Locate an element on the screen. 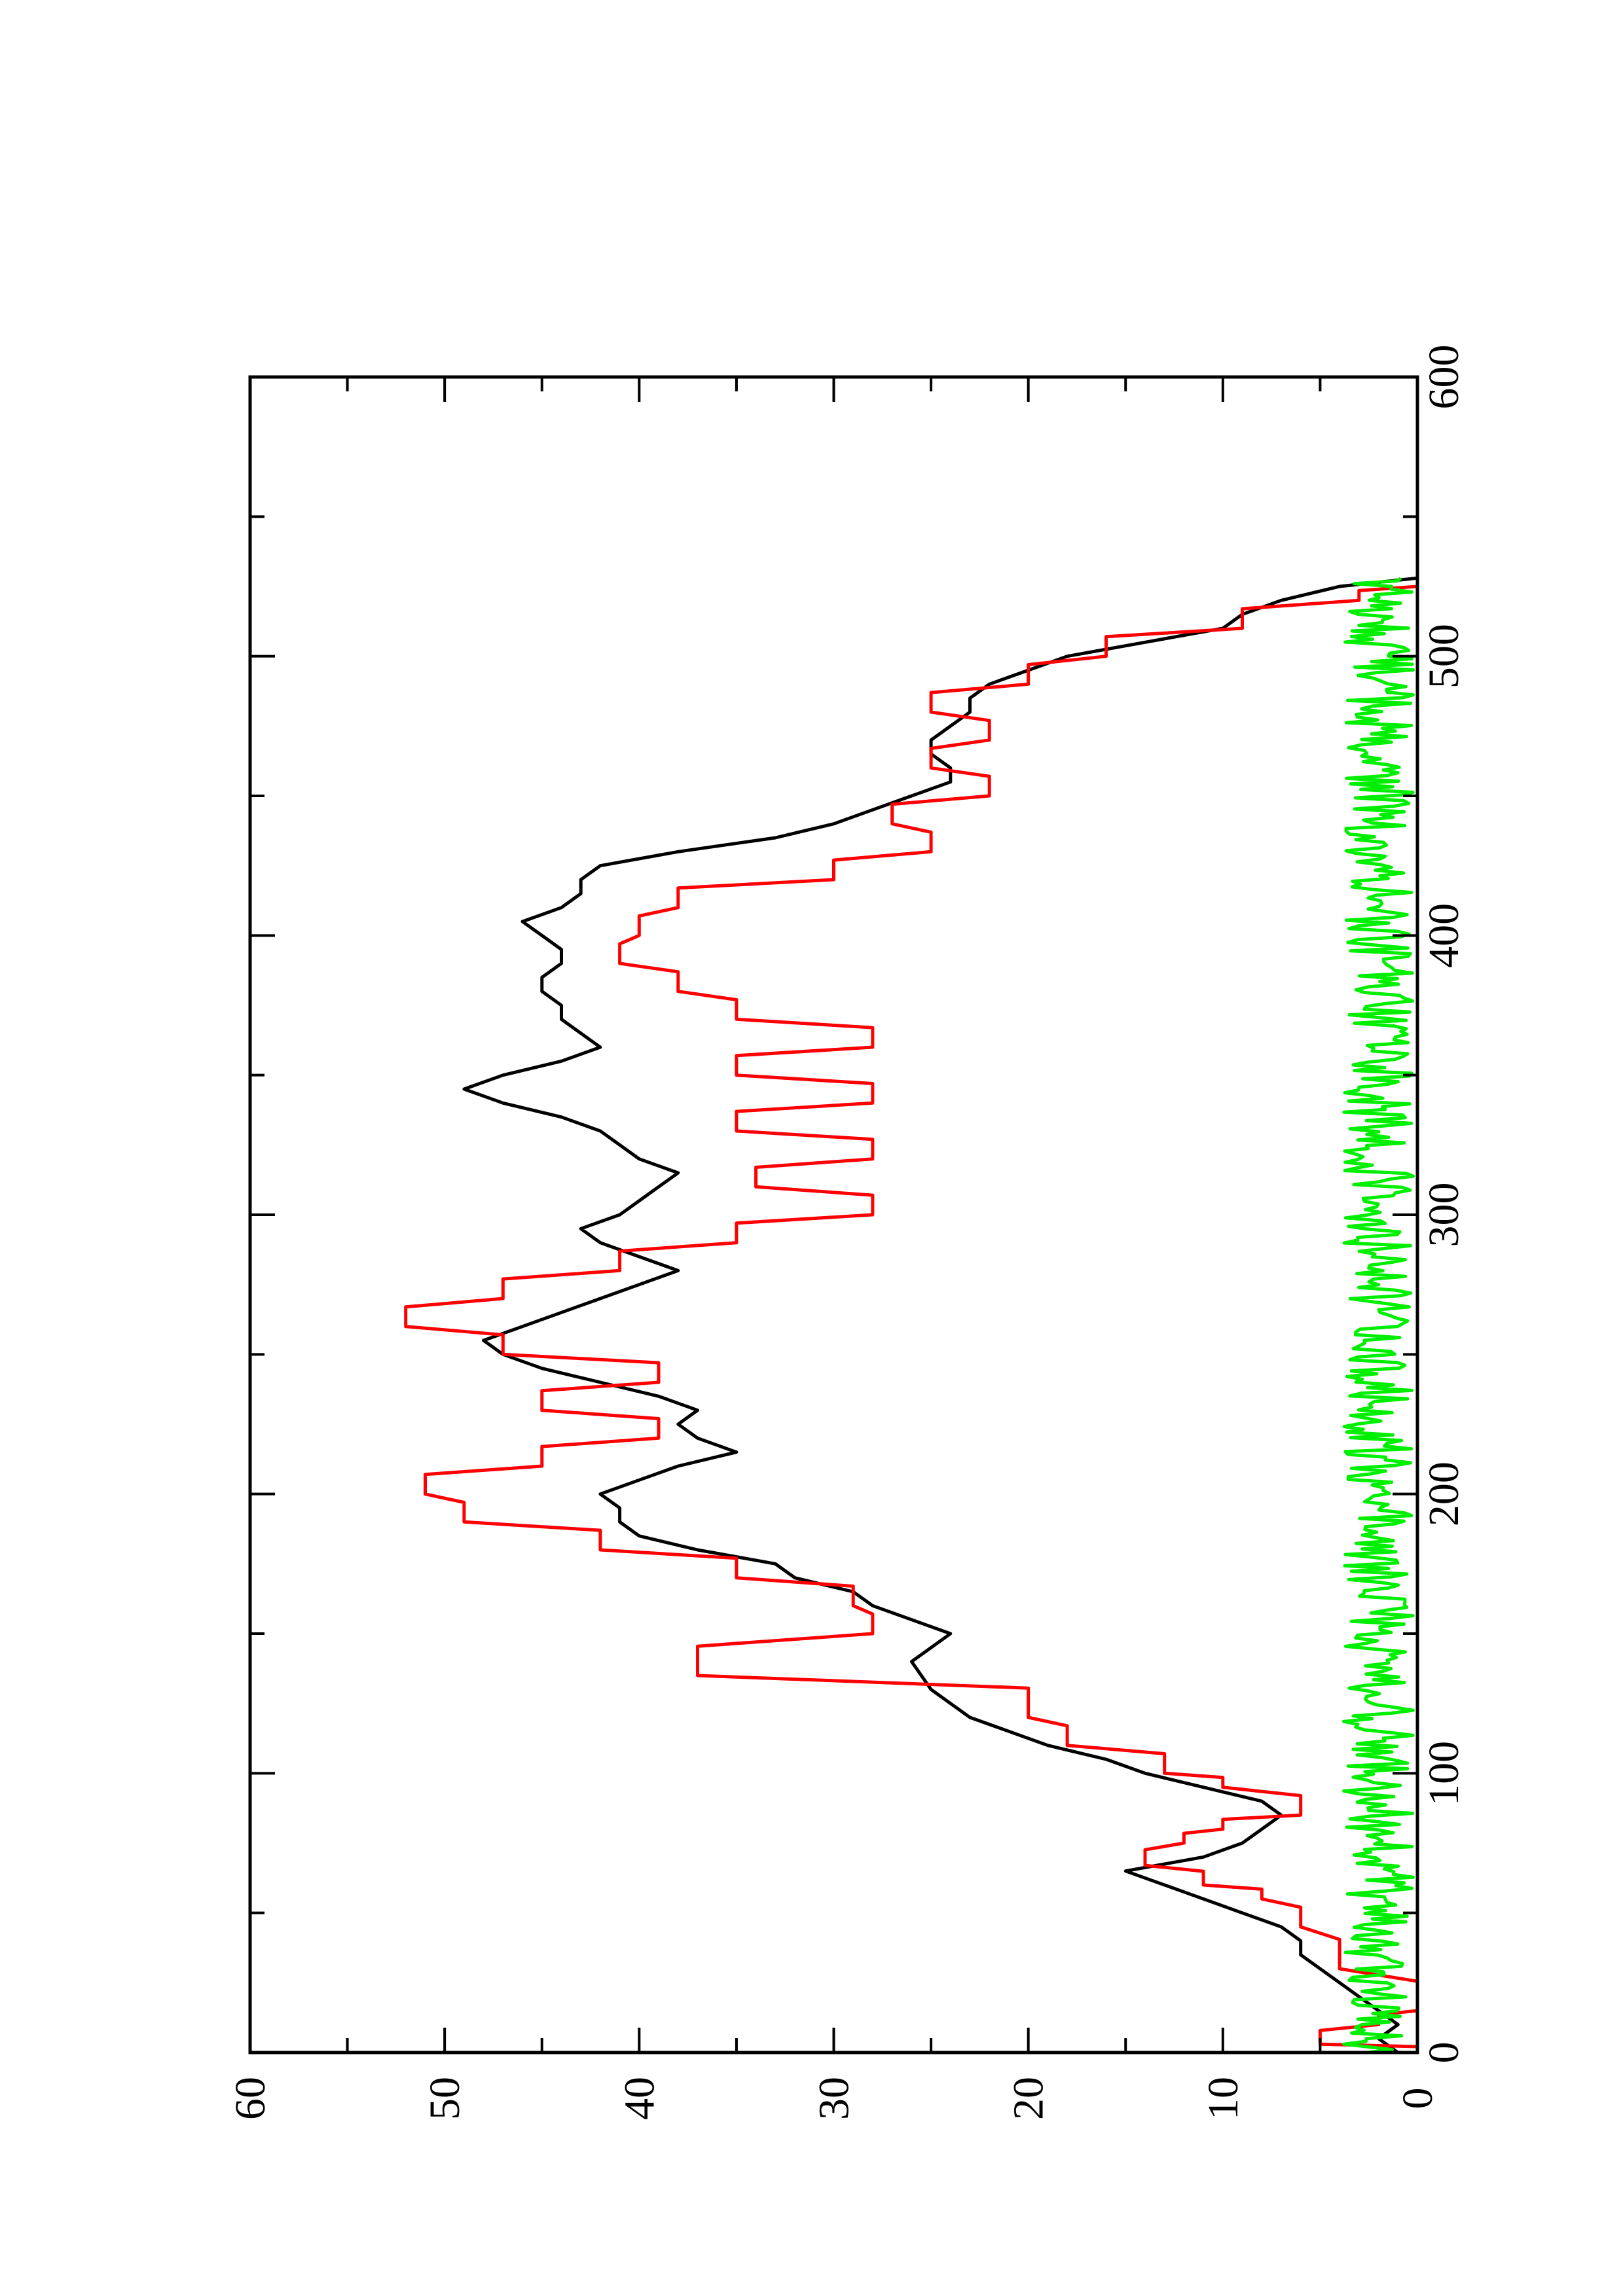  y-tick-label: 30 is located at coordinates (834, 2098).